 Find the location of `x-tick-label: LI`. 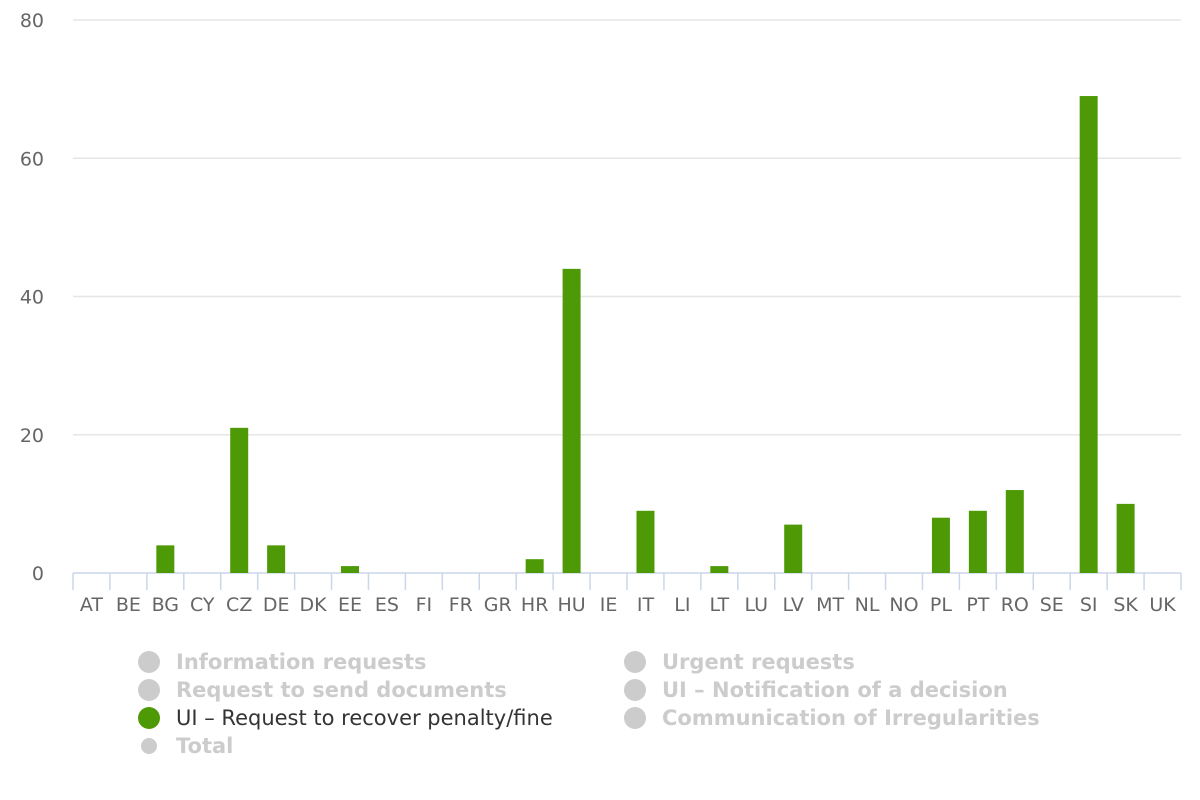

x-tick-label: LI is located at coordinates (682, 605).